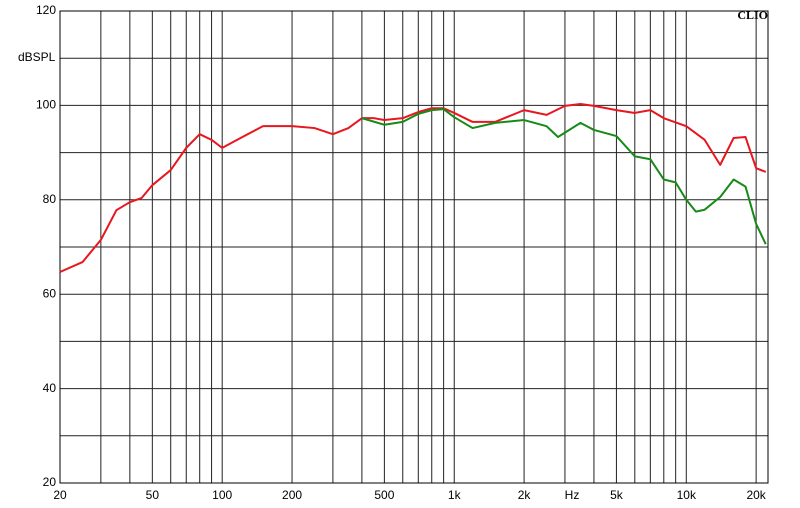 Image resolution: width=800 pixels, height=508 pixels. What do you see at coordinates (572, 495) in the screenshot?
I see `x-axis-label: Hz` at bounding box center [572, 495].